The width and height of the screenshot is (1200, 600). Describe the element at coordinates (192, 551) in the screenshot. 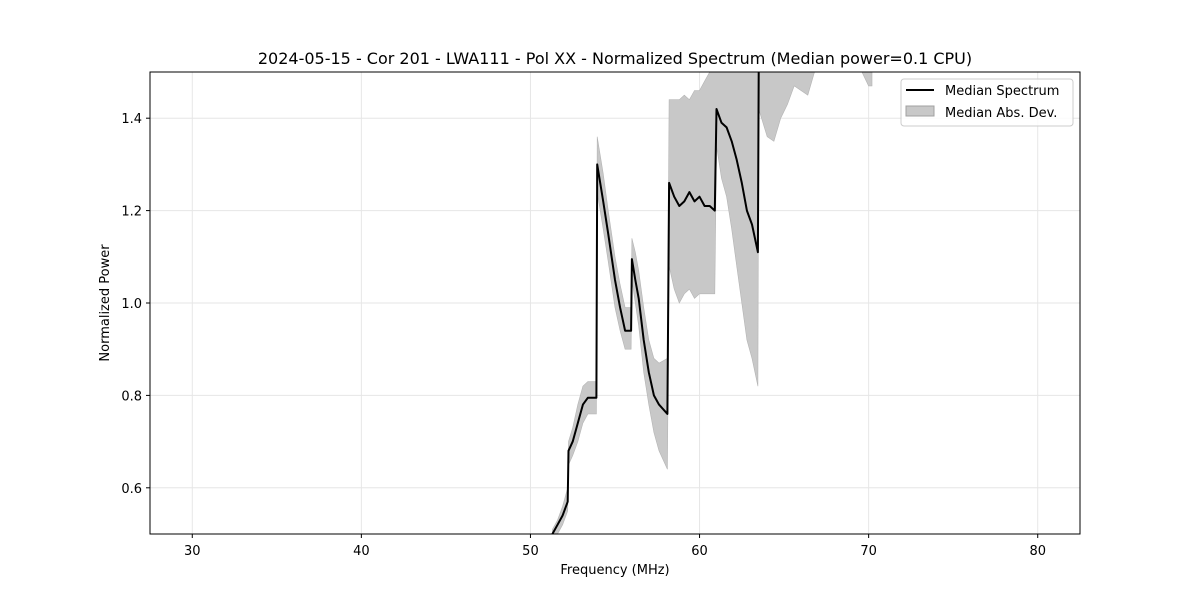

I see `x-tick-label: 30` at that location.